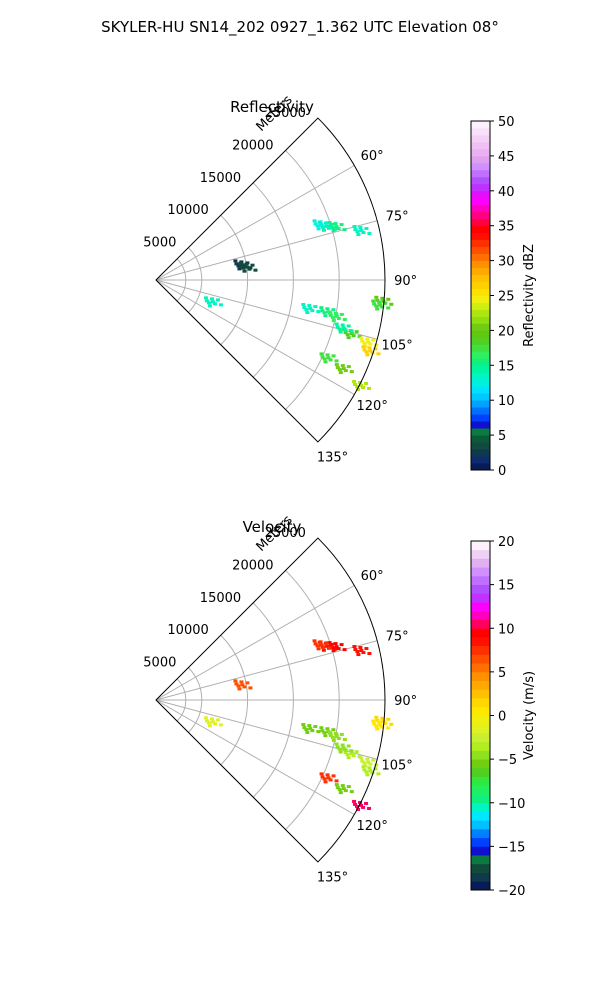 The image size is (600, 1000). I want to click on velocity-panel-title: Velocity, so click(272, 527).